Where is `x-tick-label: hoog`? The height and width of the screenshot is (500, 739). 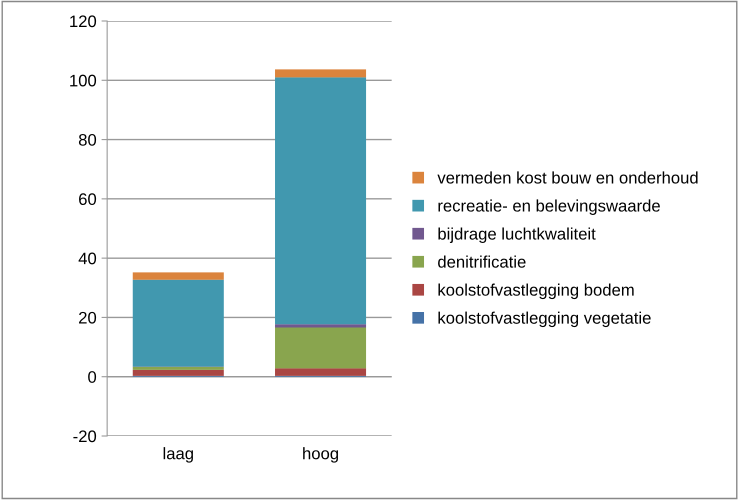
x-tick-label: hoog is located at coordinates (320, 455).